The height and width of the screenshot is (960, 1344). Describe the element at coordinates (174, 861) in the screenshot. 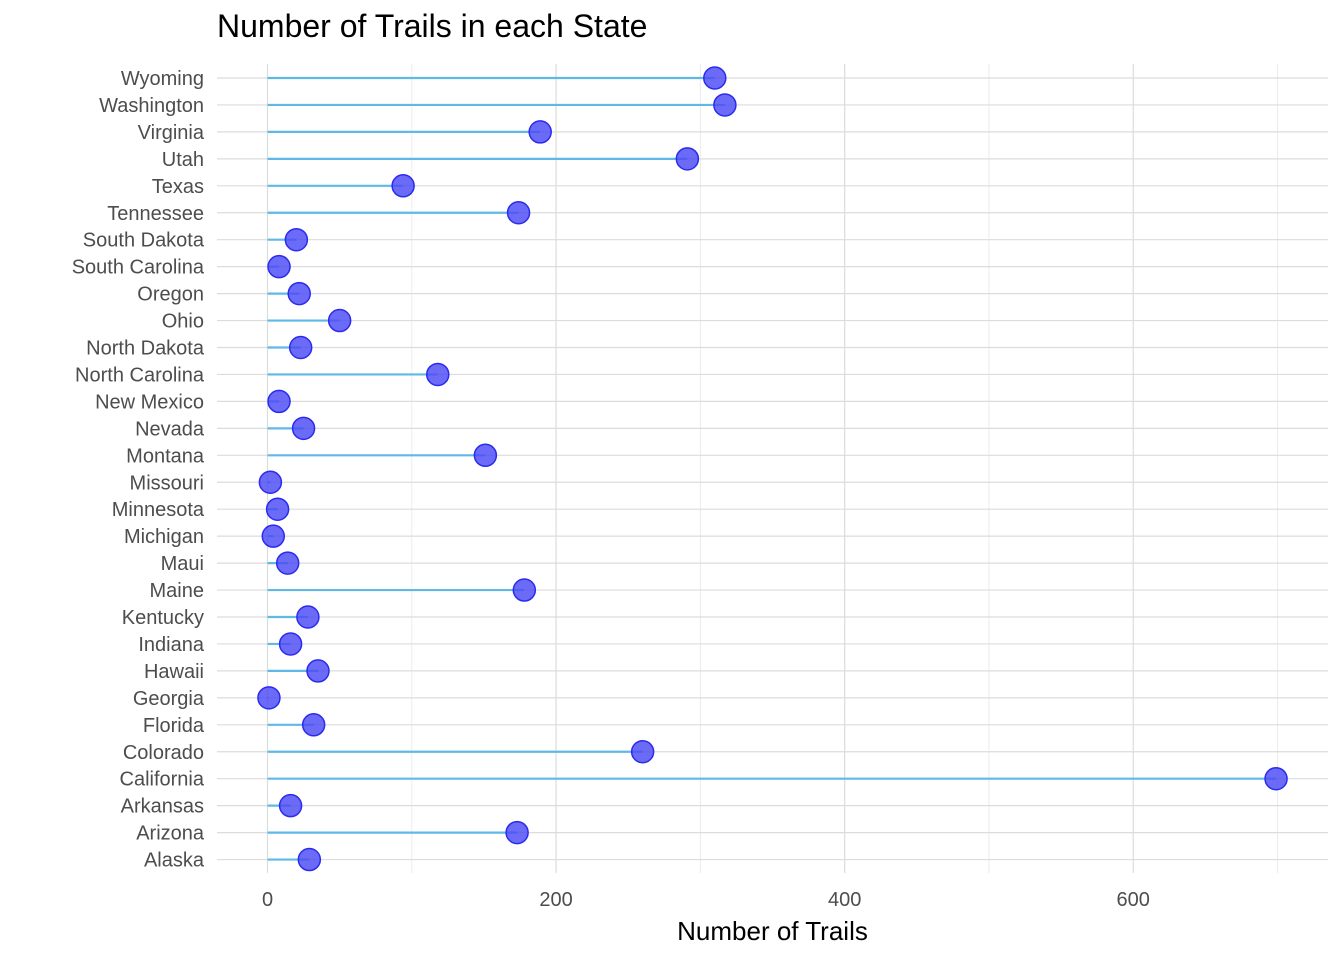

I see `y-tick-label: Alaska` at that location.